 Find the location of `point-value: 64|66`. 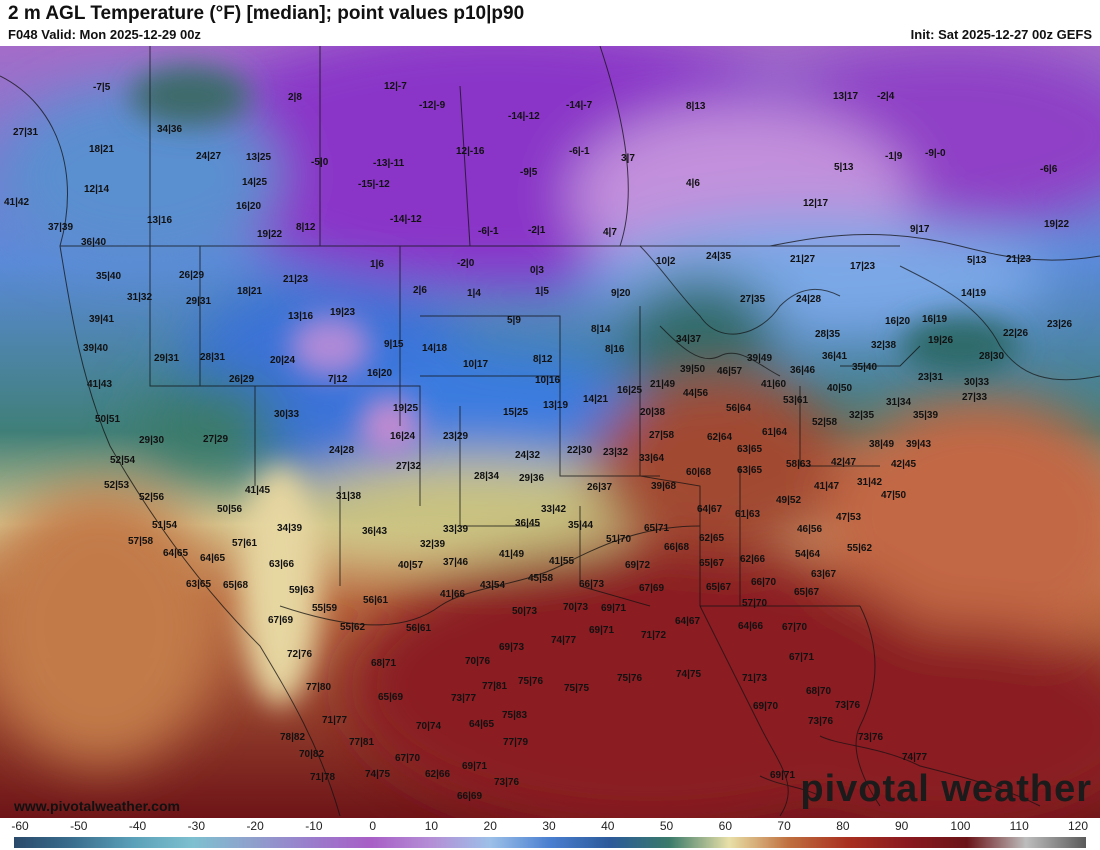

point-value: 64|66 is located at coordinates (751, 626).